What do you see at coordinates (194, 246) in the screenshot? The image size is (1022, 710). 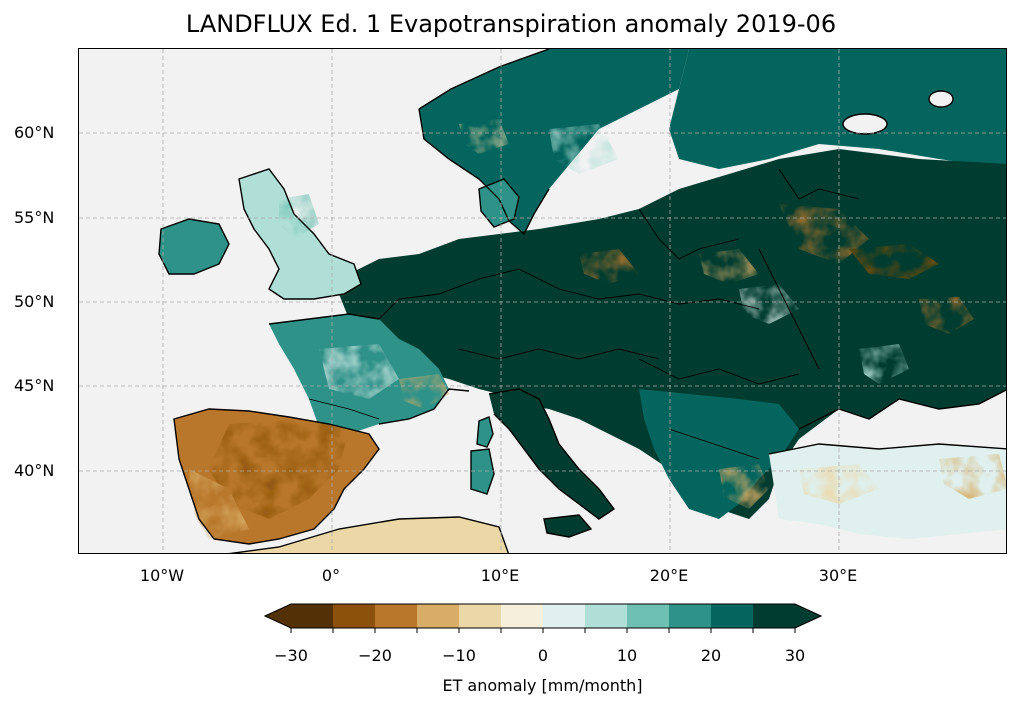 I see `land-ireland` at bounding box center [194, 246].